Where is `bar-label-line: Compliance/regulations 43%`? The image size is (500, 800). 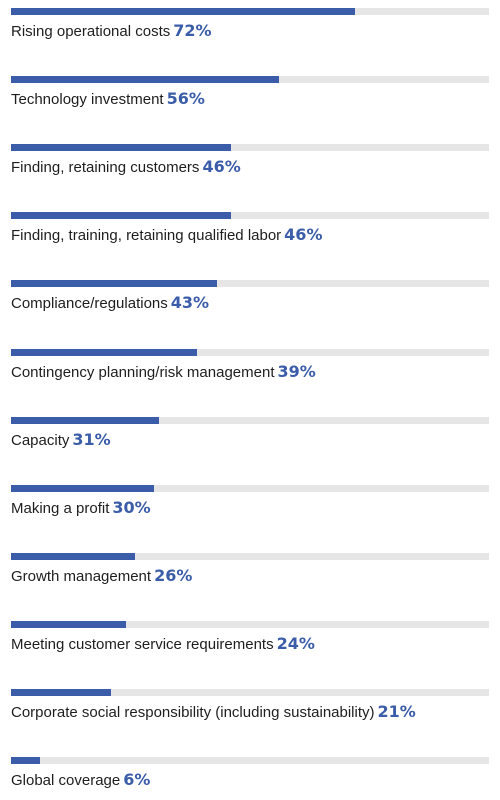
bar-label-line: Compliance/regulations 43% is located at coordinates (110, 303).